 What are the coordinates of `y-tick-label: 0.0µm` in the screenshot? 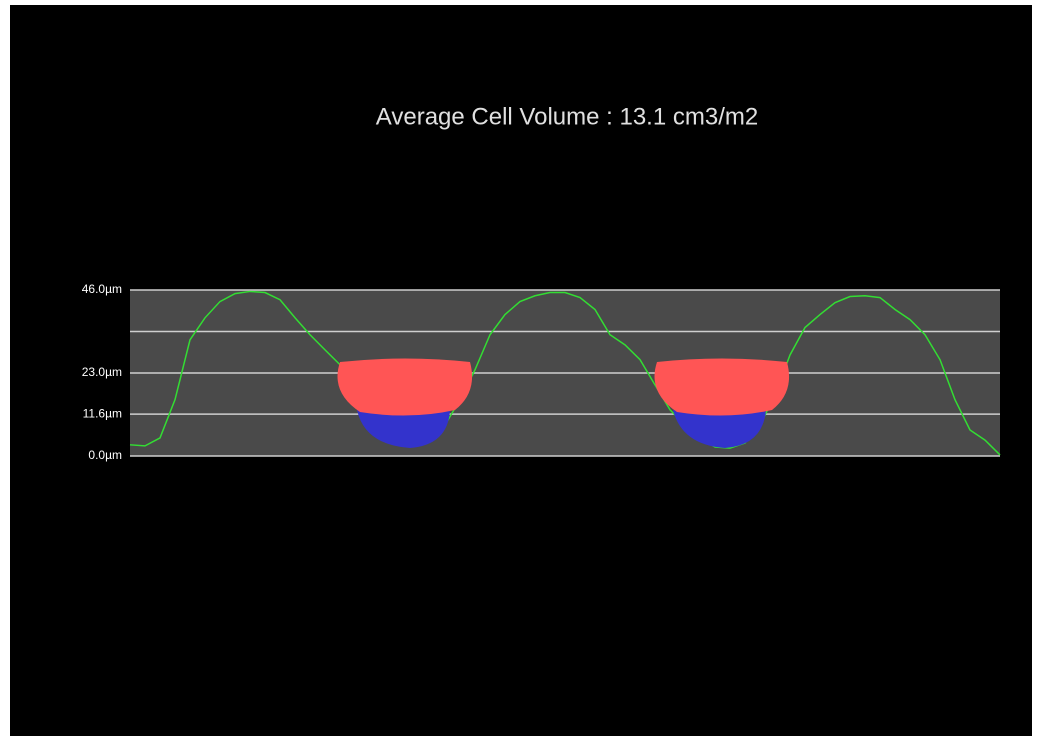 It's located at (105, 455).